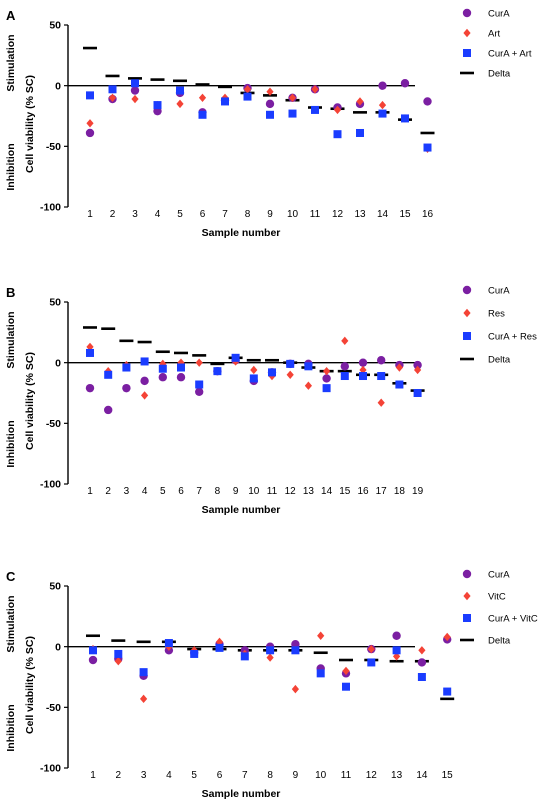 This screenshot has width=550, height=804. What do you see at coordinates (293, 214) in the screenshot?
I see `x-tick-label: 10` at bounding box center [293, 214].